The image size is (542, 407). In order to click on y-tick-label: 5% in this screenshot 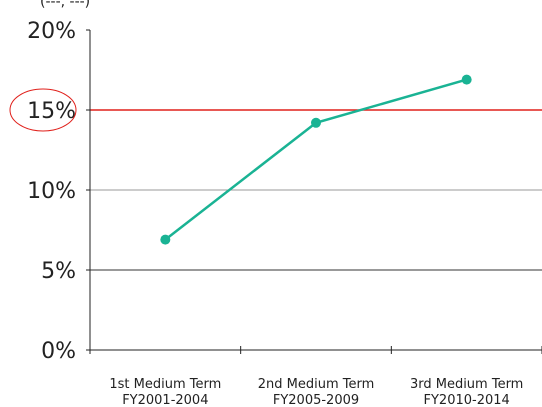, I will do `click(58, 271)`.